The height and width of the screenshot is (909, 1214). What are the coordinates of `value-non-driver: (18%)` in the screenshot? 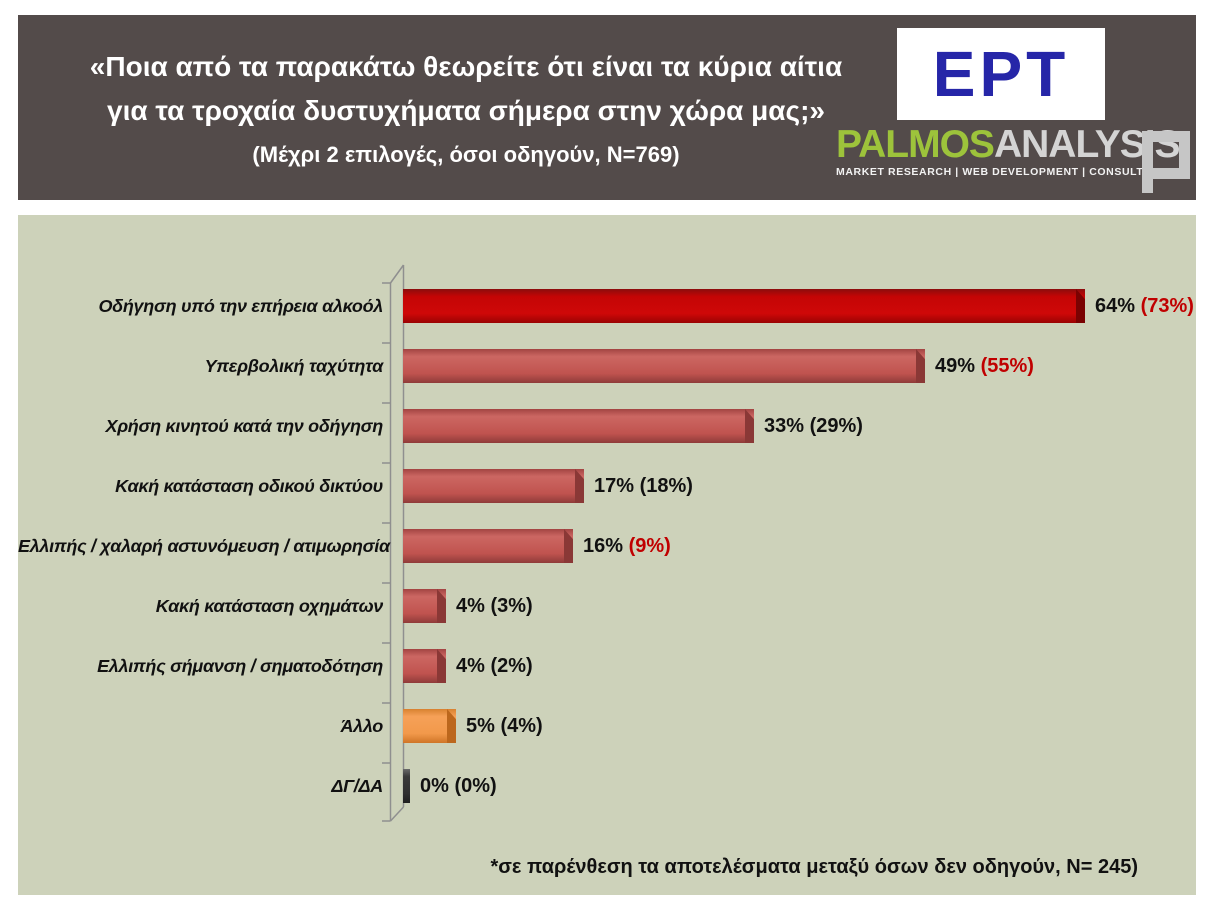 It's located at (666, 486).